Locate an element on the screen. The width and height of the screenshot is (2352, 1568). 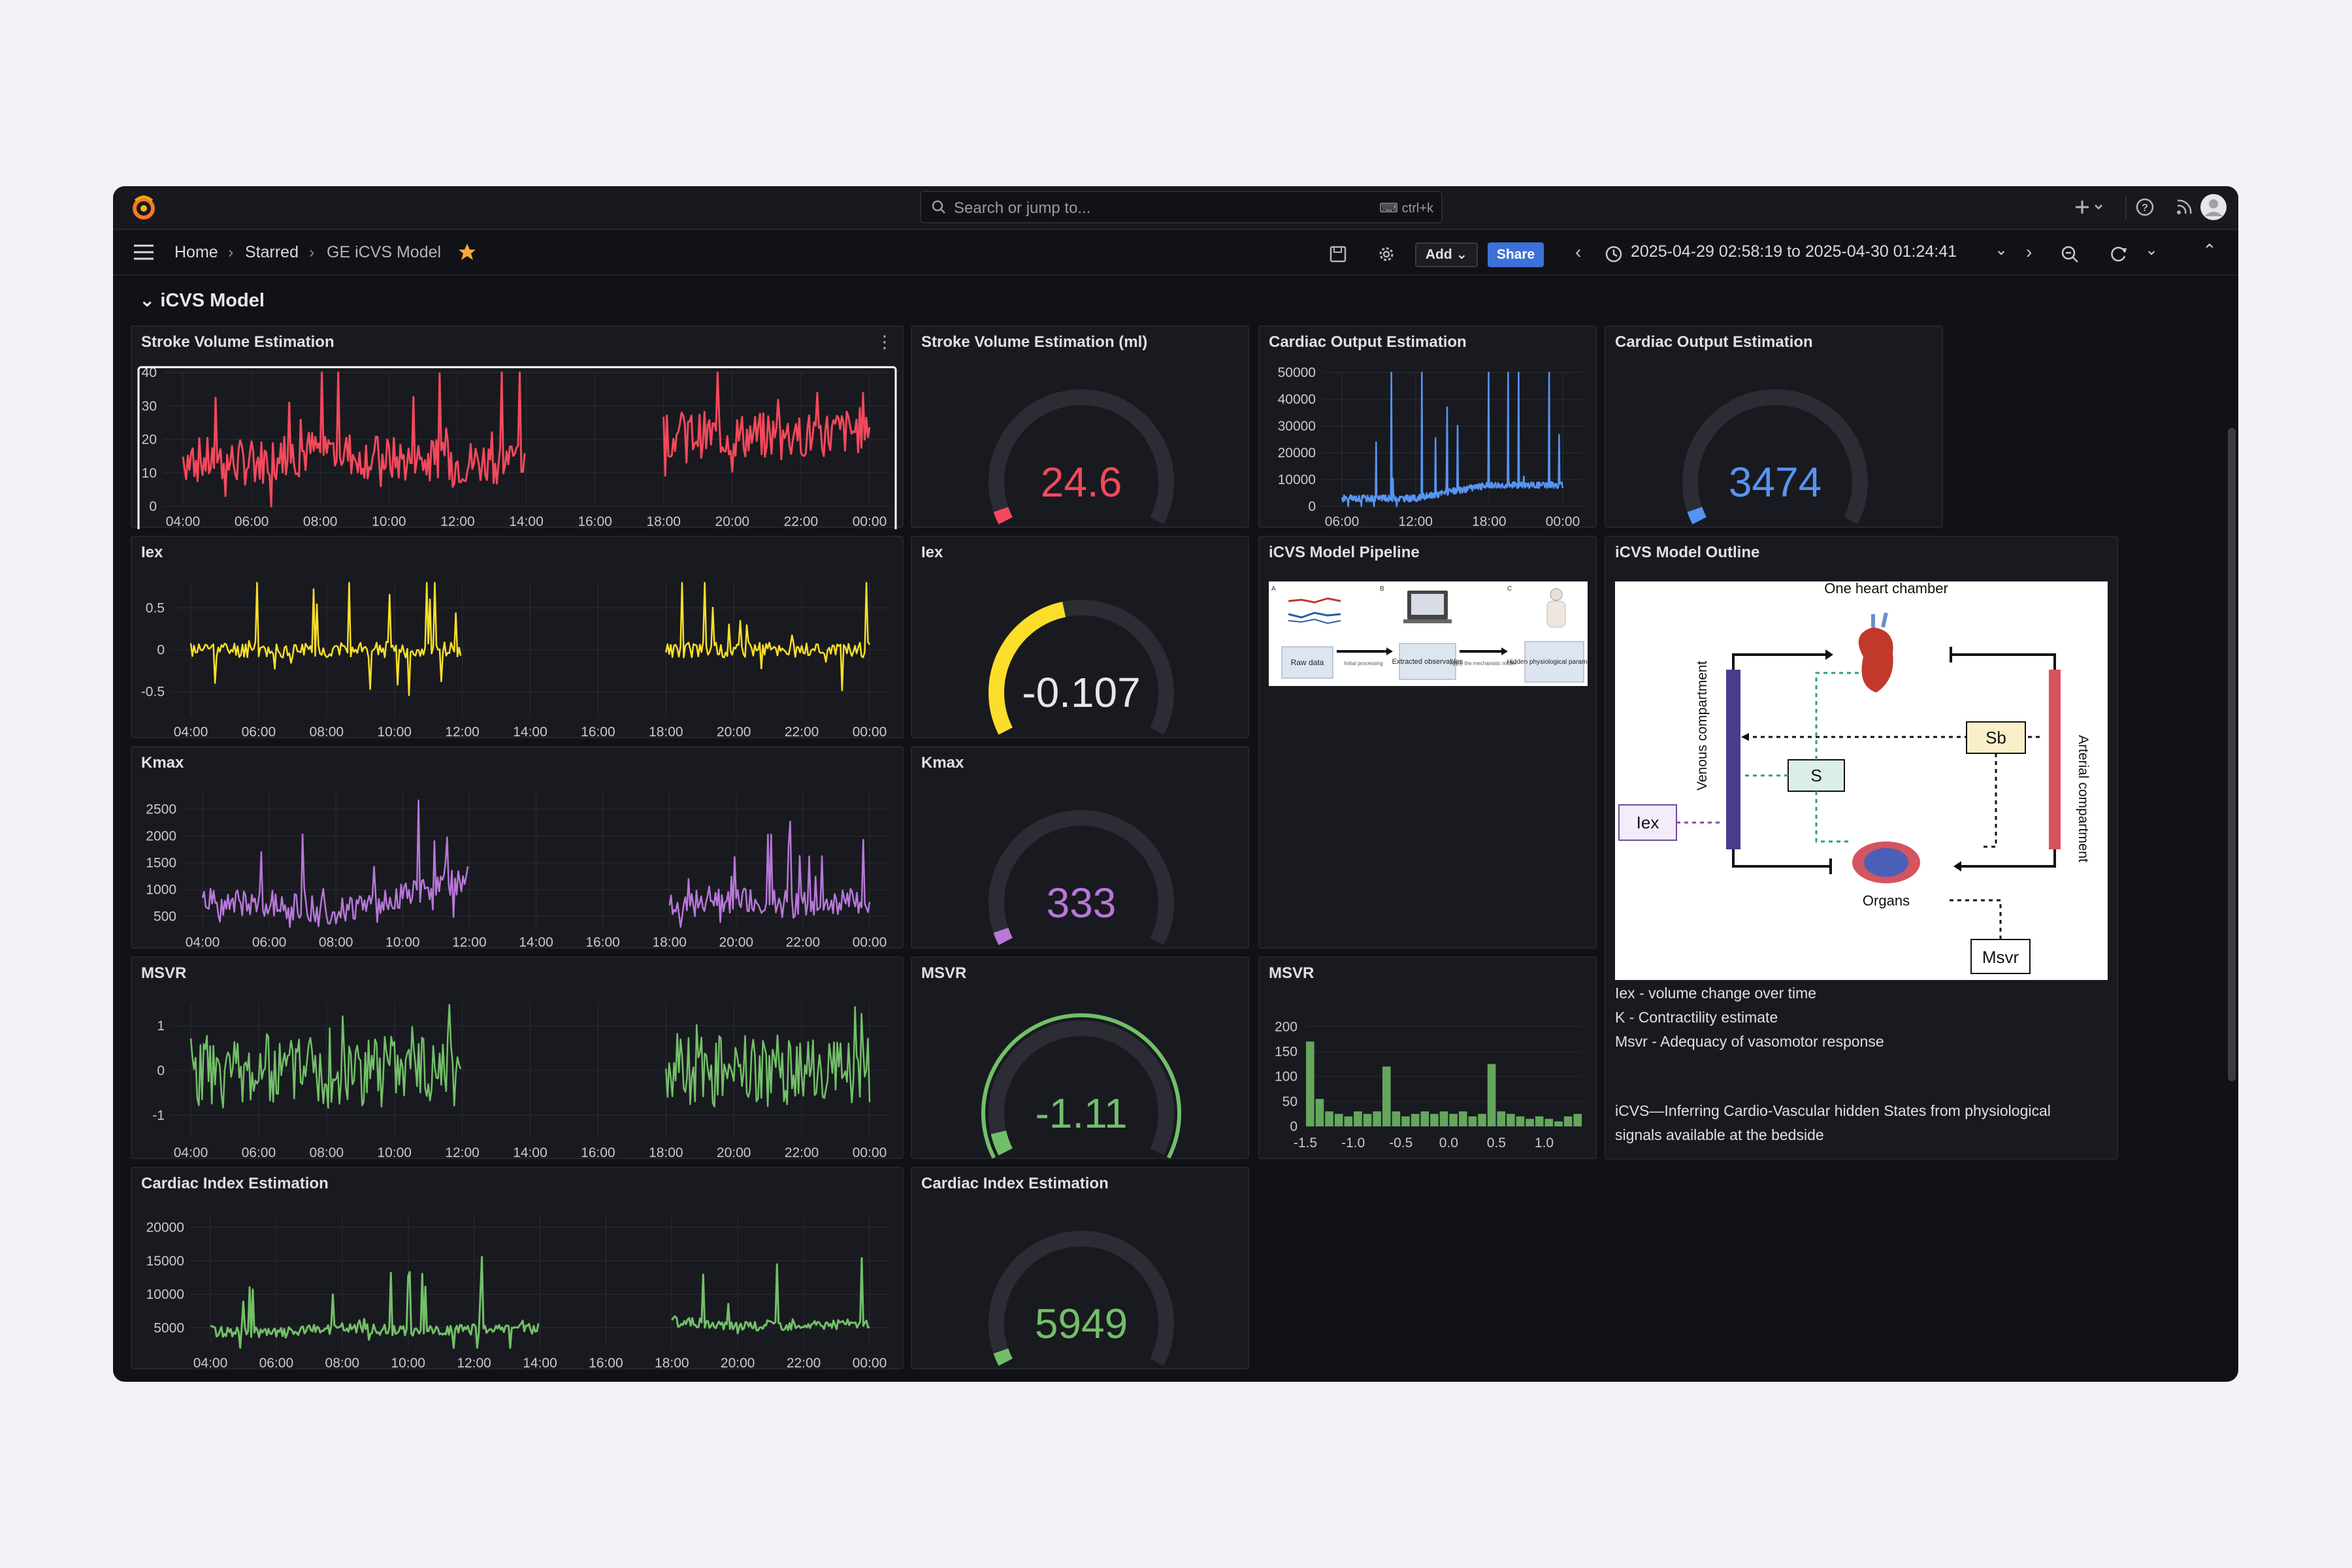
refresh-interval-icon: ⌄ is located at coordinates (2152, 250).